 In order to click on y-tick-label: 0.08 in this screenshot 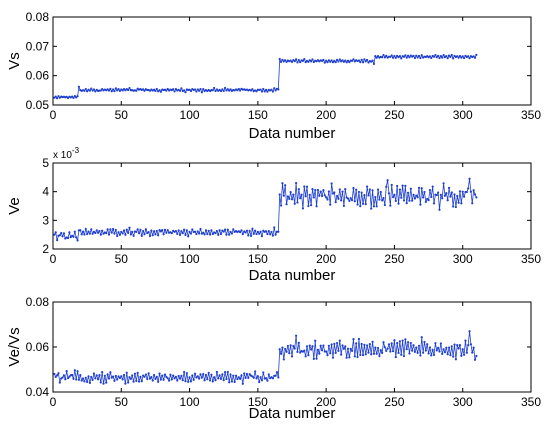, I will do `click(38, 302)`.